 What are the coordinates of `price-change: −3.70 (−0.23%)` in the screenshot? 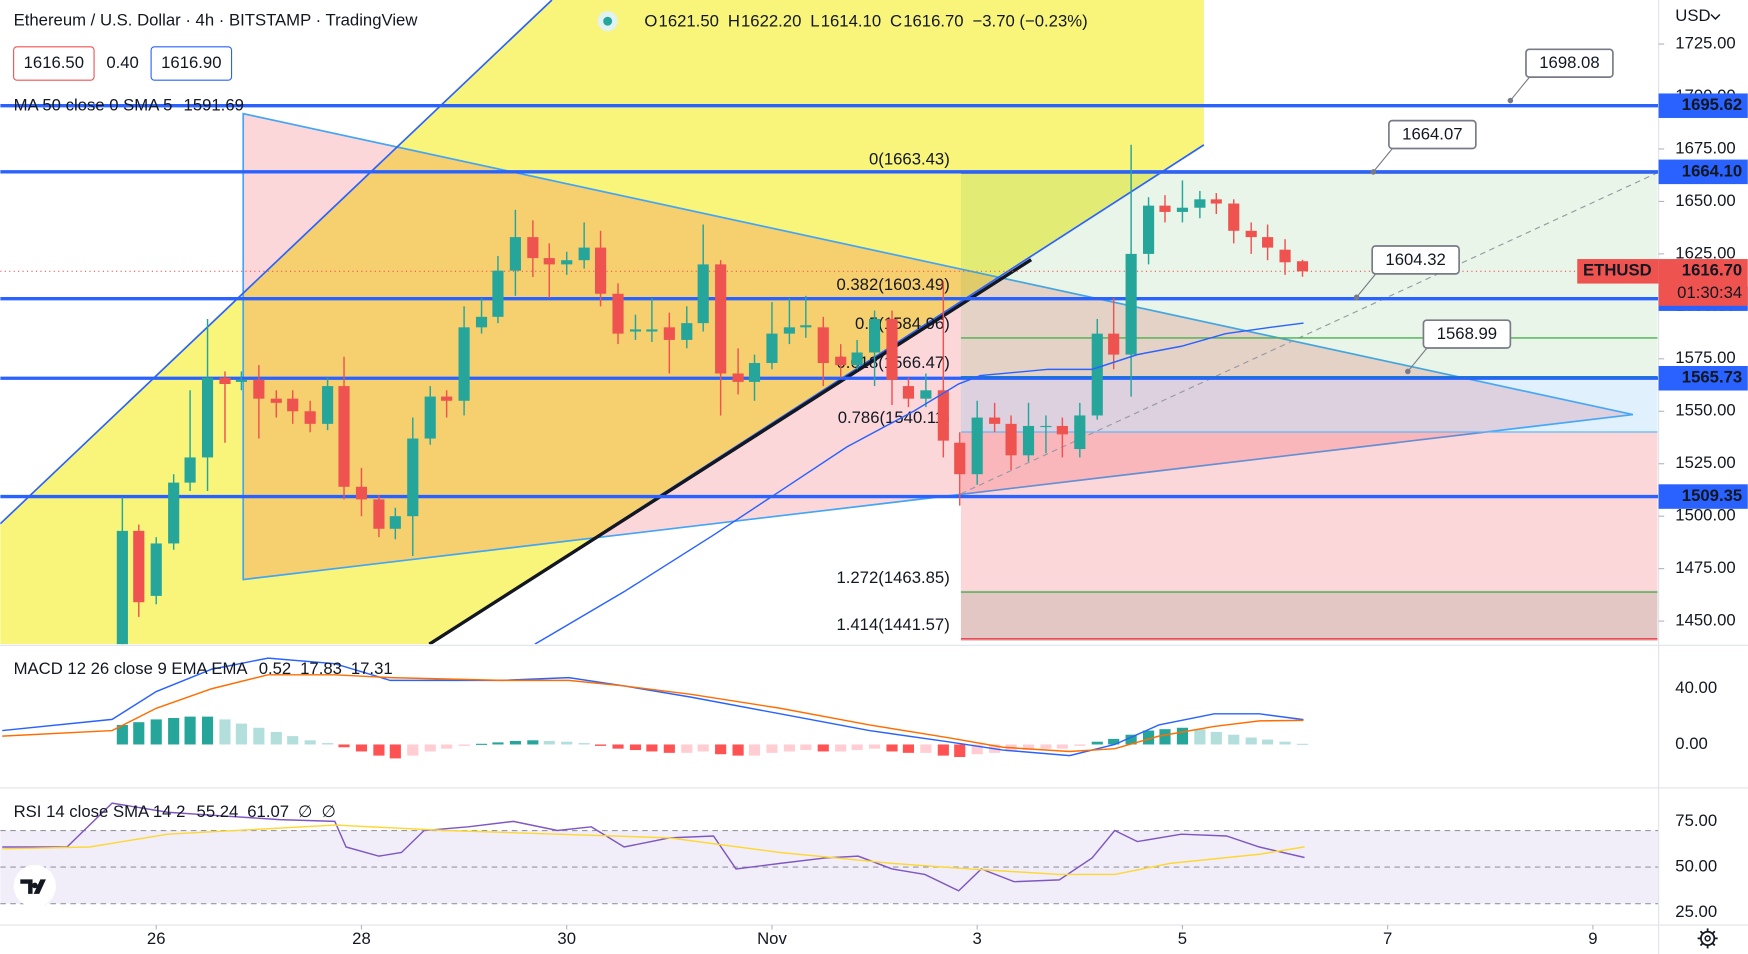 It's located at (1030, 21).